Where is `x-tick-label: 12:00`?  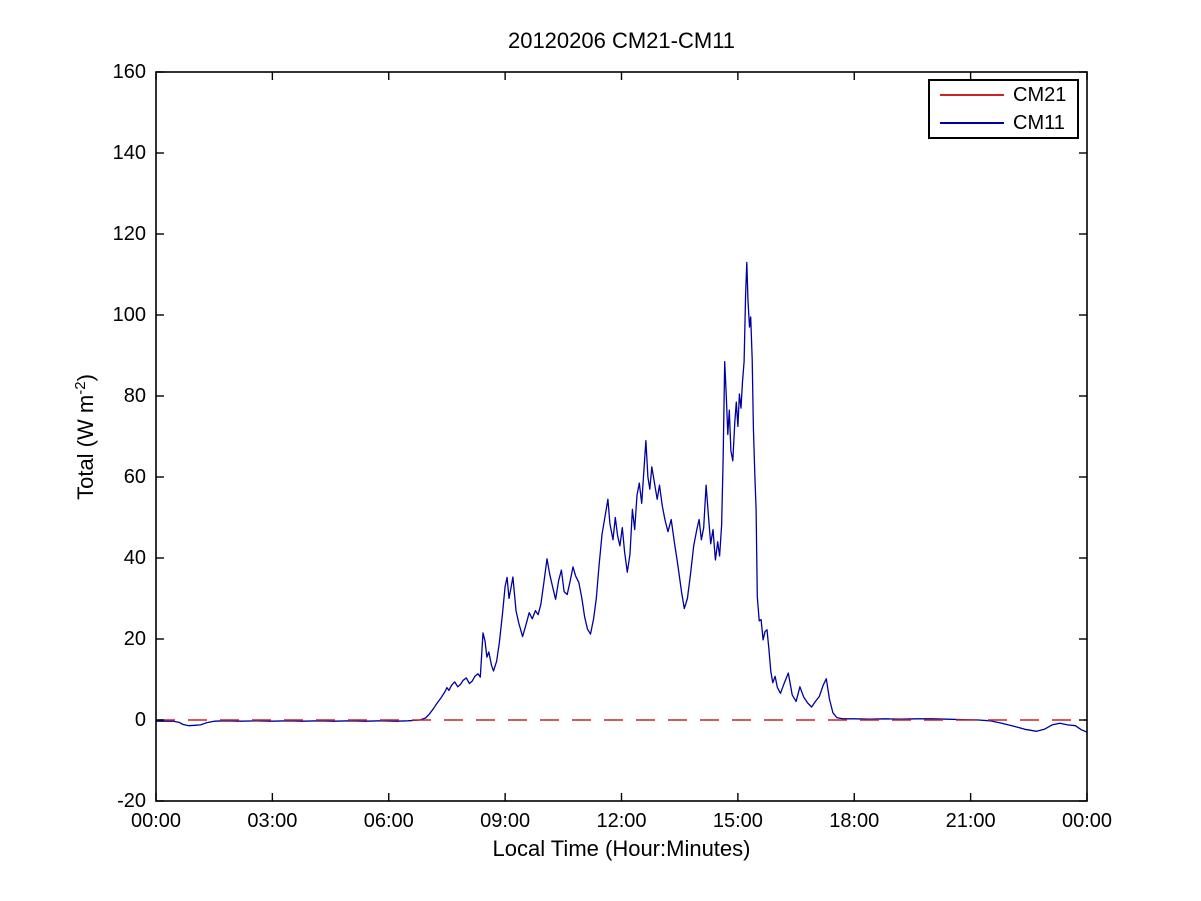 x-tick-label: 12:00 is located at coordinates (621, 821).